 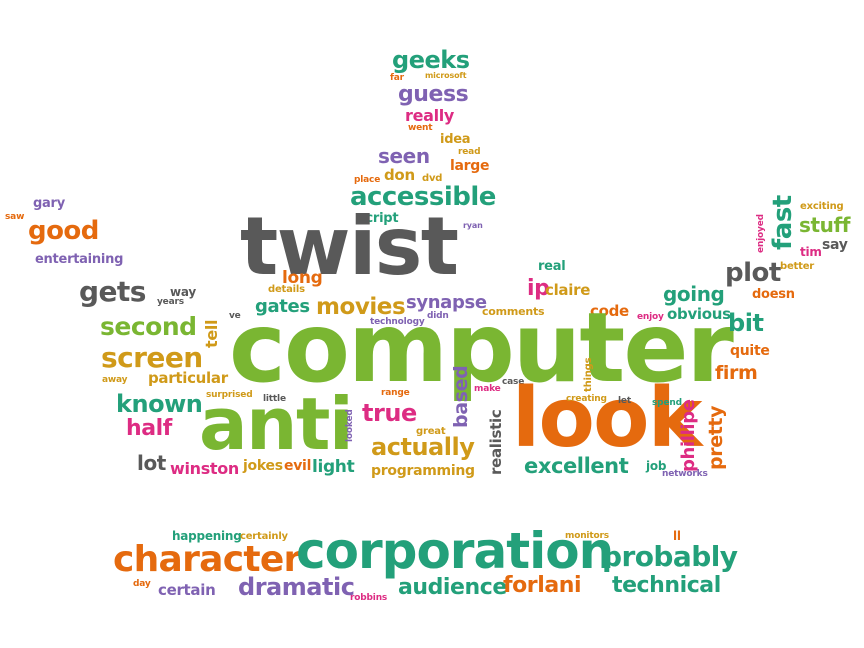 I want to click on word-saw: saw, so click(x=15, y=217).